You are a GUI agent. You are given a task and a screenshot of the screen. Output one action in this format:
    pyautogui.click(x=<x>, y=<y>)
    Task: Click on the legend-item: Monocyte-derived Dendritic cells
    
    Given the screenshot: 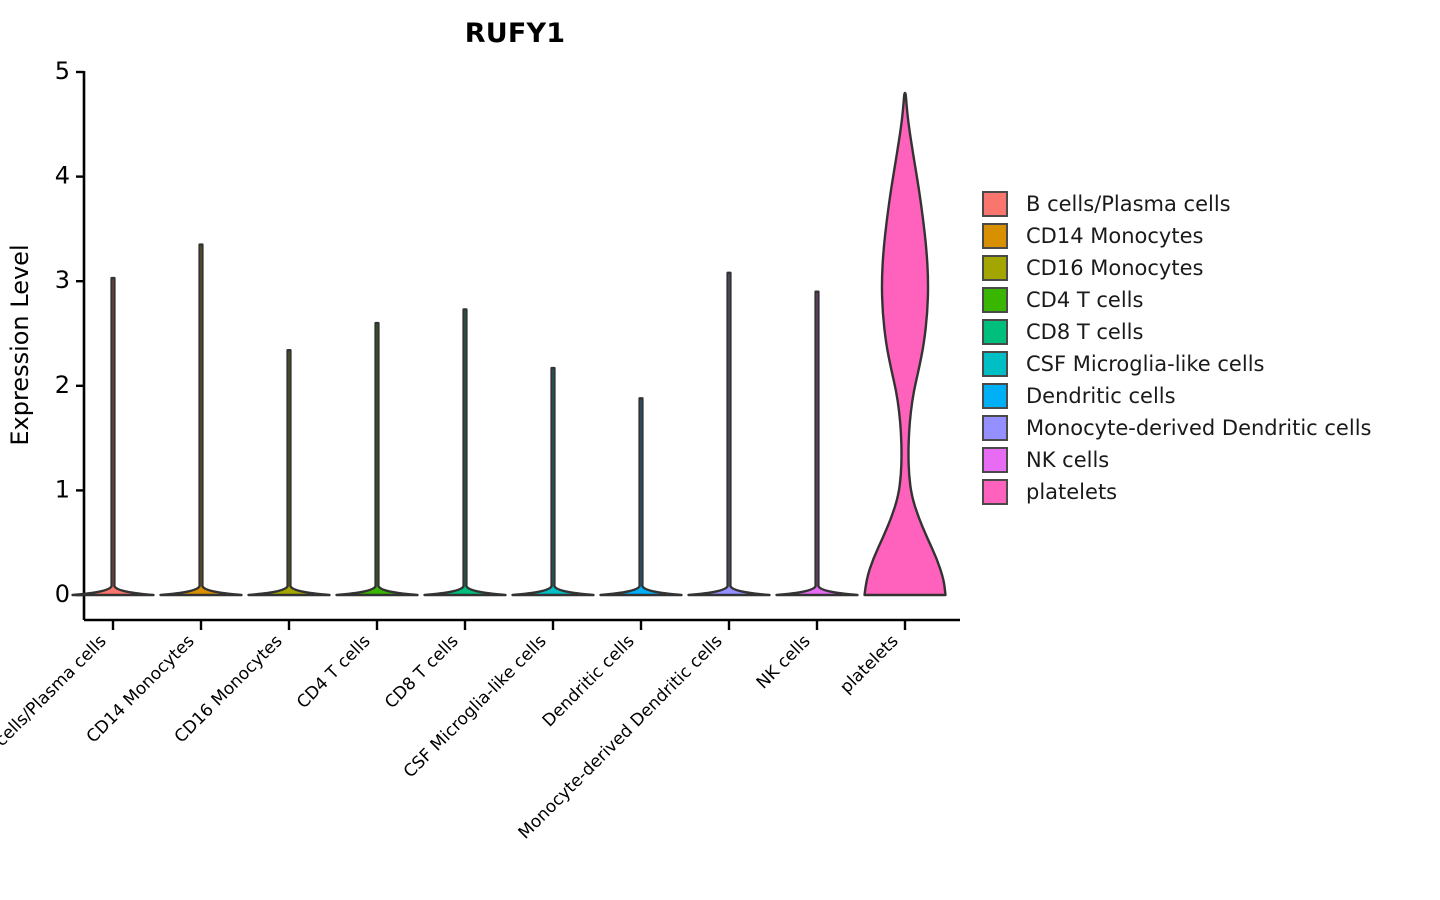 What is the action you would take?
    pyautogui.click(x=1176, y=428)
    